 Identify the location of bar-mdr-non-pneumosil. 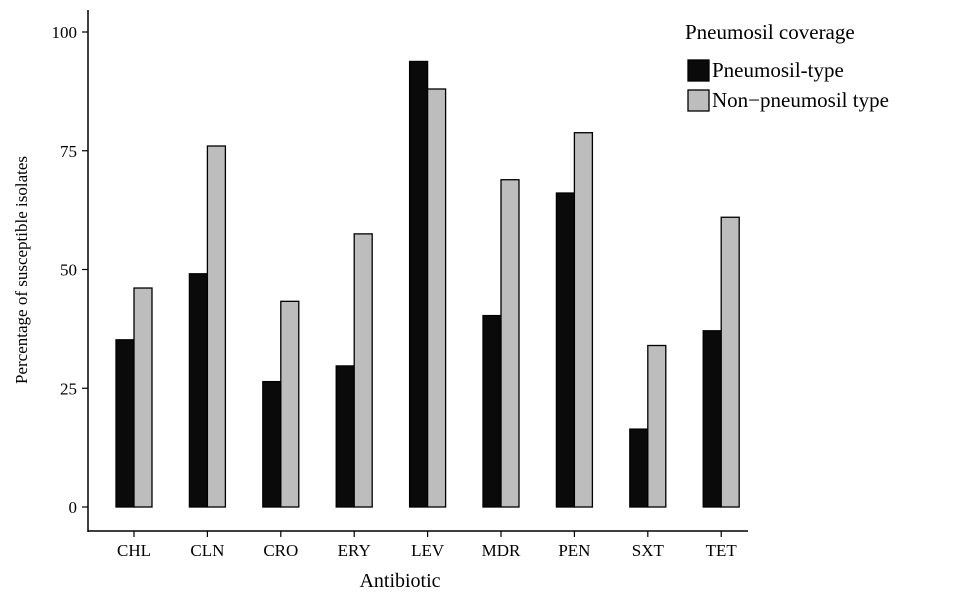
(510, 343).